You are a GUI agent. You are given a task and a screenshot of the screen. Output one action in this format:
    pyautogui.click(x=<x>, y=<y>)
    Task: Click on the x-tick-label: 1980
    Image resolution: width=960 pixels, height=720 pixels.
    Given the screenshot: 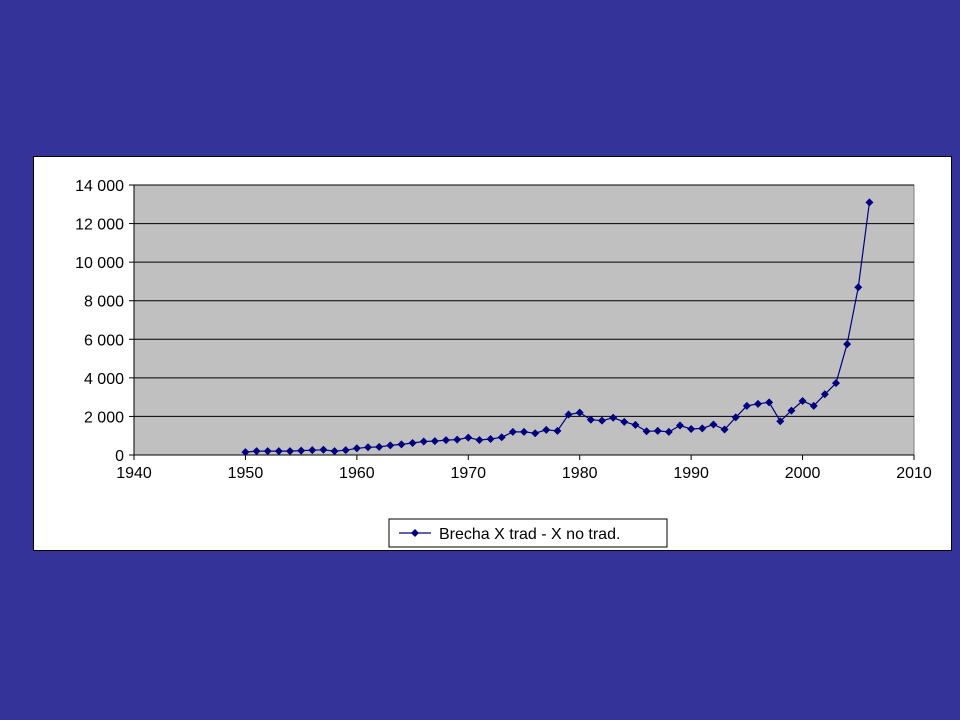 What is the action you would take?
    pyautogui.click(x=580, y=473)
    